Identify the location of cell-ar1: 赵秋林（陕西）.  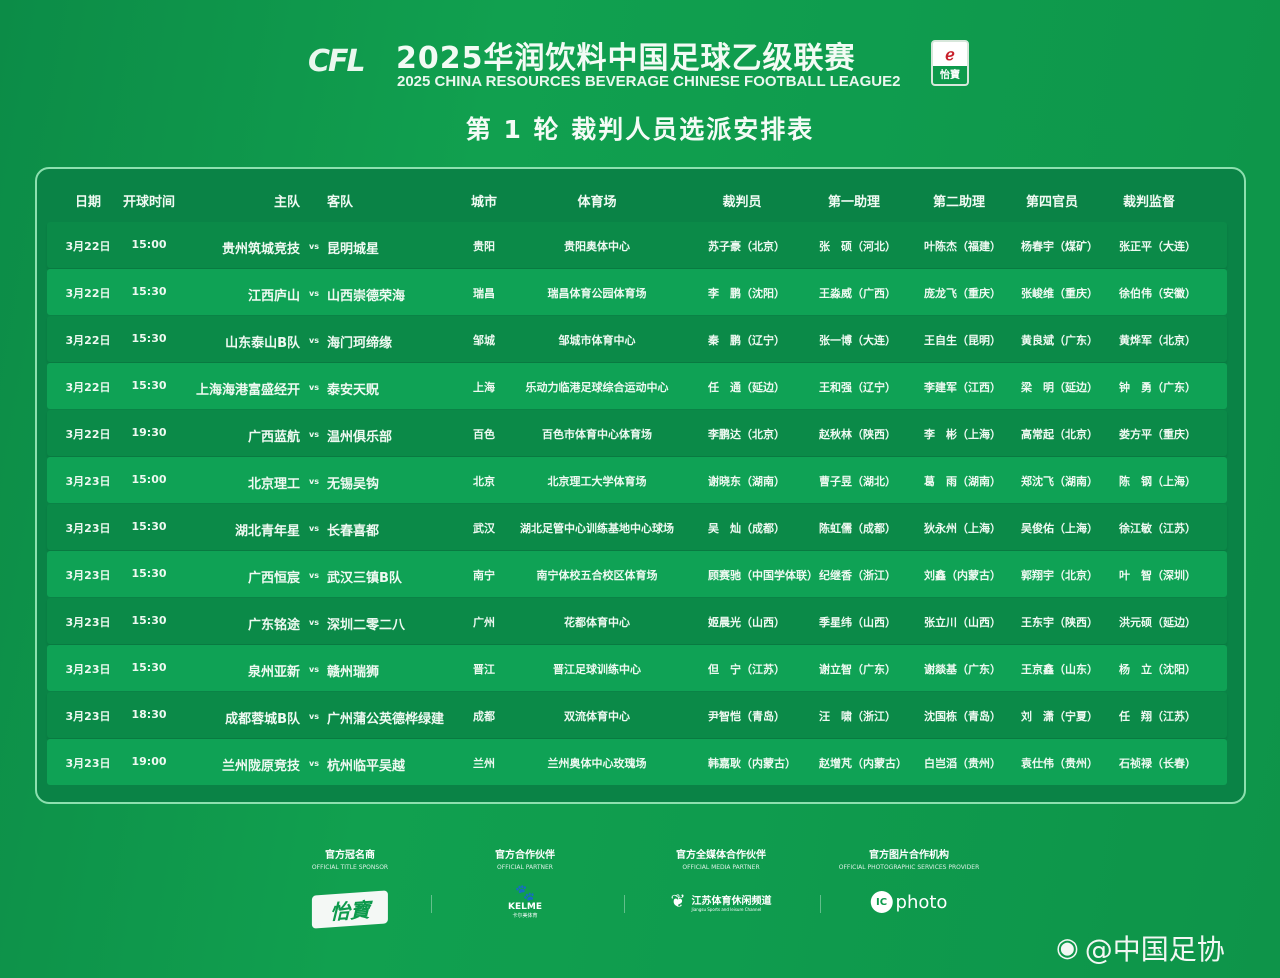
(857, 434).